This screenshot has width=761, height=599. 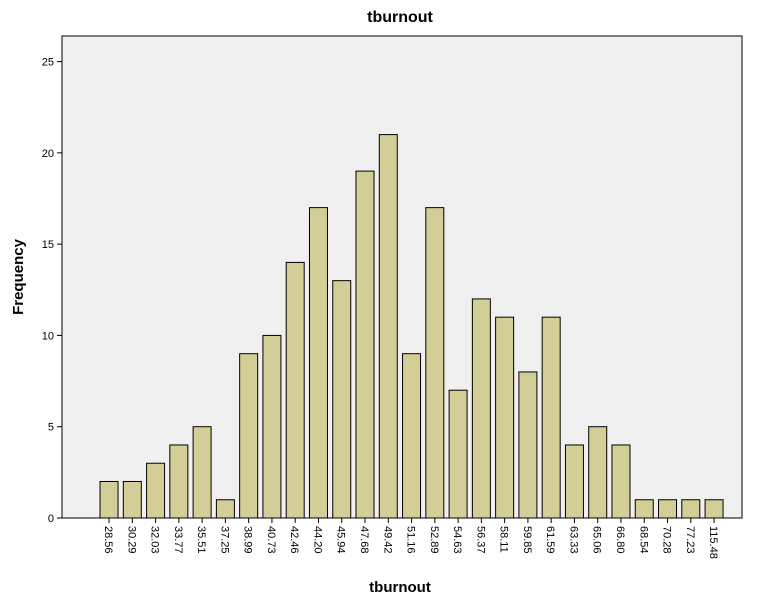 What do you see at coordinates (18, 276) in the screenshot?
I see `y-axis-title: Frequency` at bounding box center [18, 276].